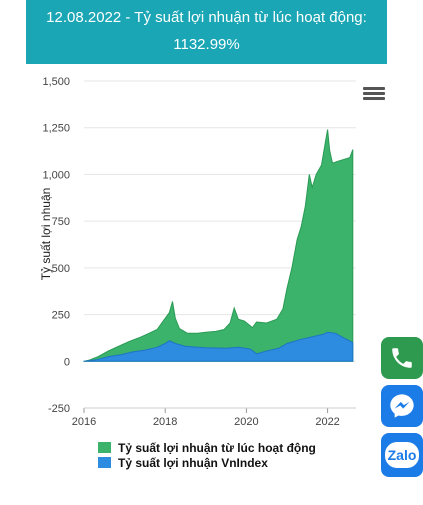 The width and height of the screenshot is (423, 505). What do you see at coordinates (217, 448) in the screenshot?
I see `legend-label: Tỷ suất lợi nhuận từ lúc hoạt động` at bounding box center [217, 448].